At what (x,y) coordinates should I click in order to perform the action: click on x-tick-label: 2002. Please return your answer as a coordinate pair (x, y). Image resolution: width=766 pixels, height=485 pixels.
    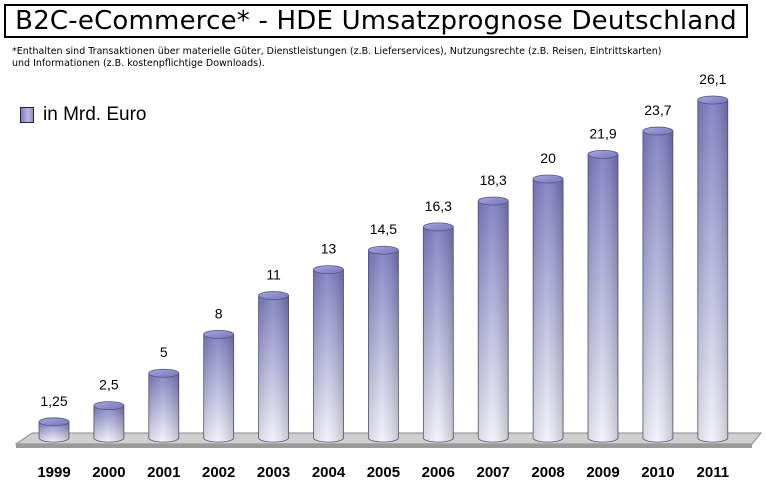
    Looking at the image, I should click on (218, 472).